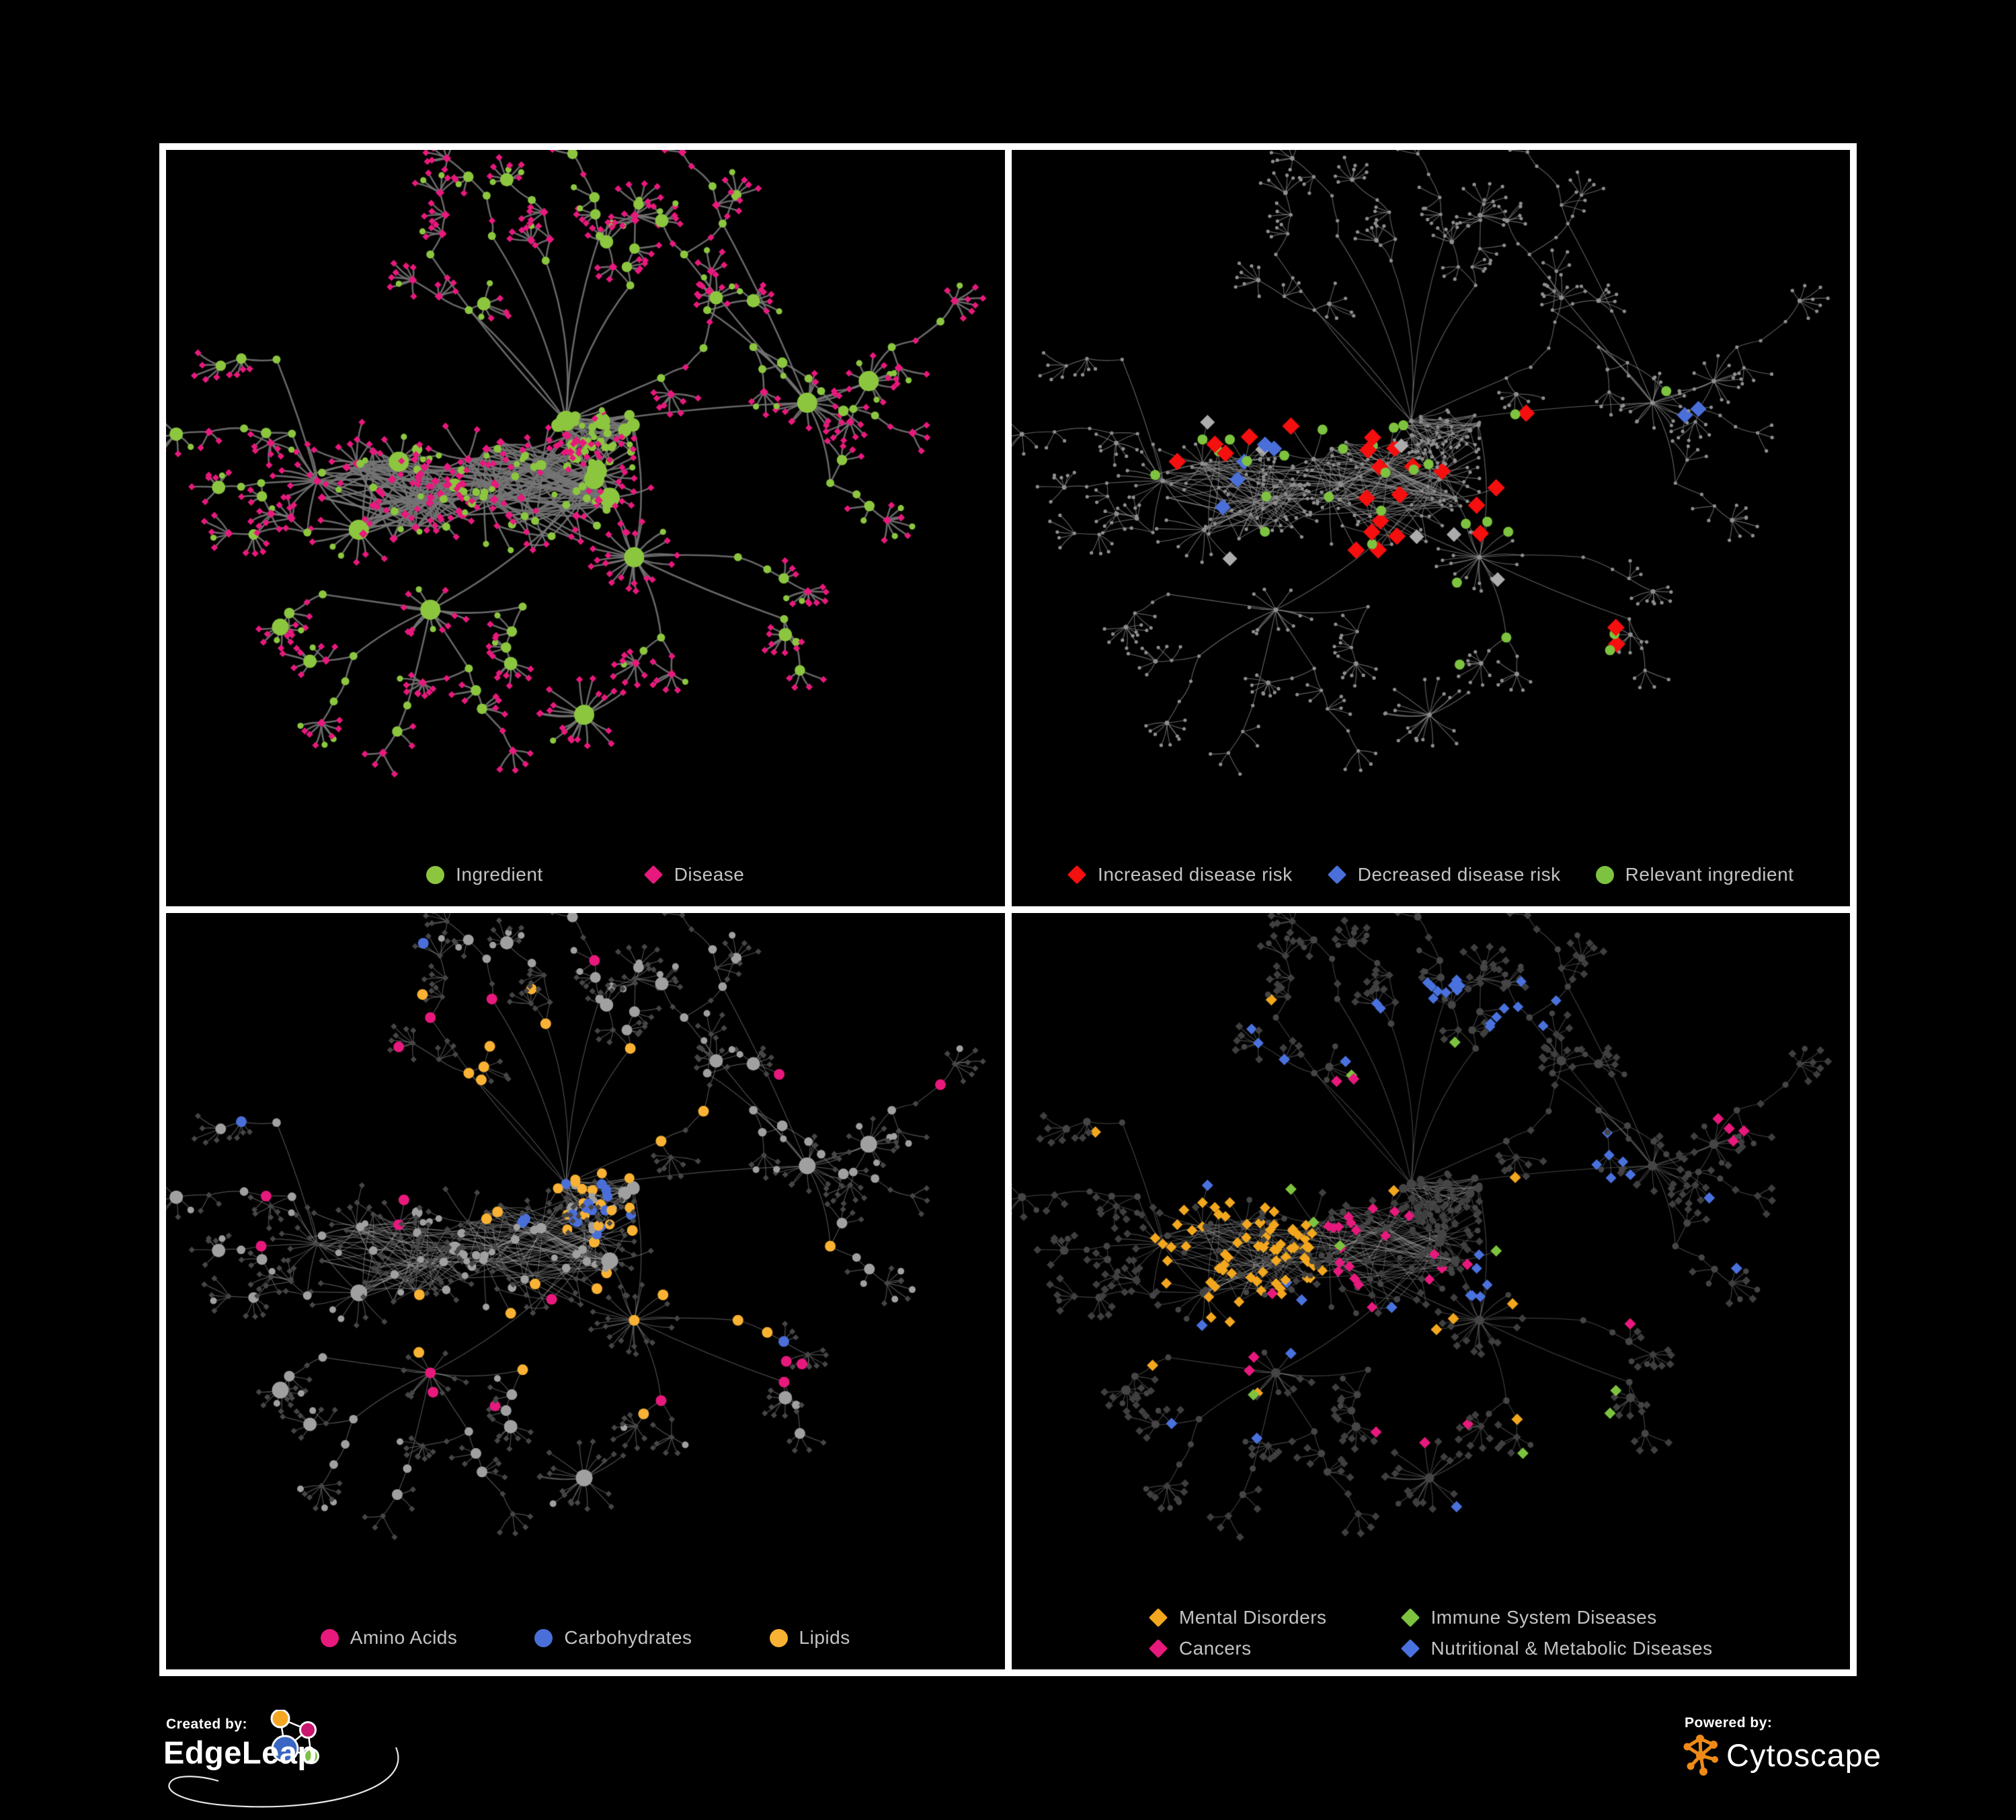  What do you see at coordinates (1571, 1648) in the screenshot?
I see `legend-label: Nutritional & Metabolic Diseases` at bounding box center [1571, 1648].